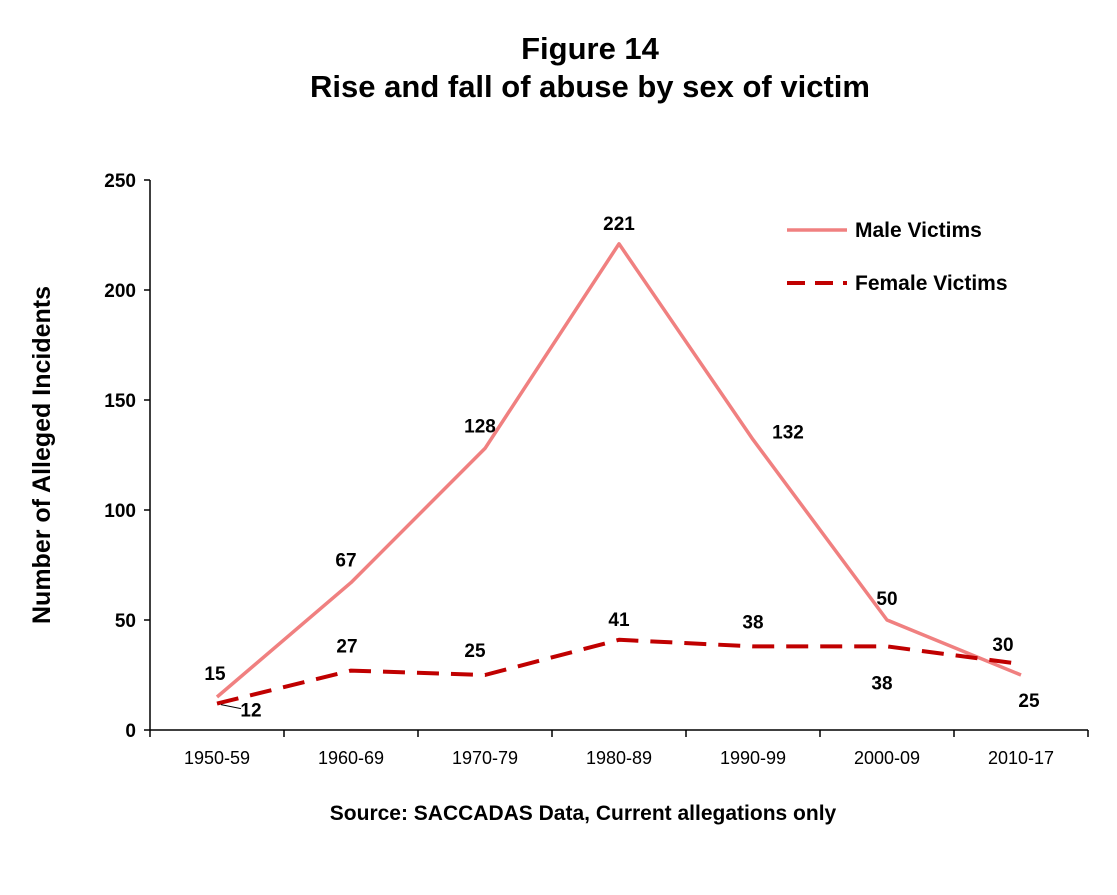  I want to click on x-tick-label: 2000-09, so click(887, 758).